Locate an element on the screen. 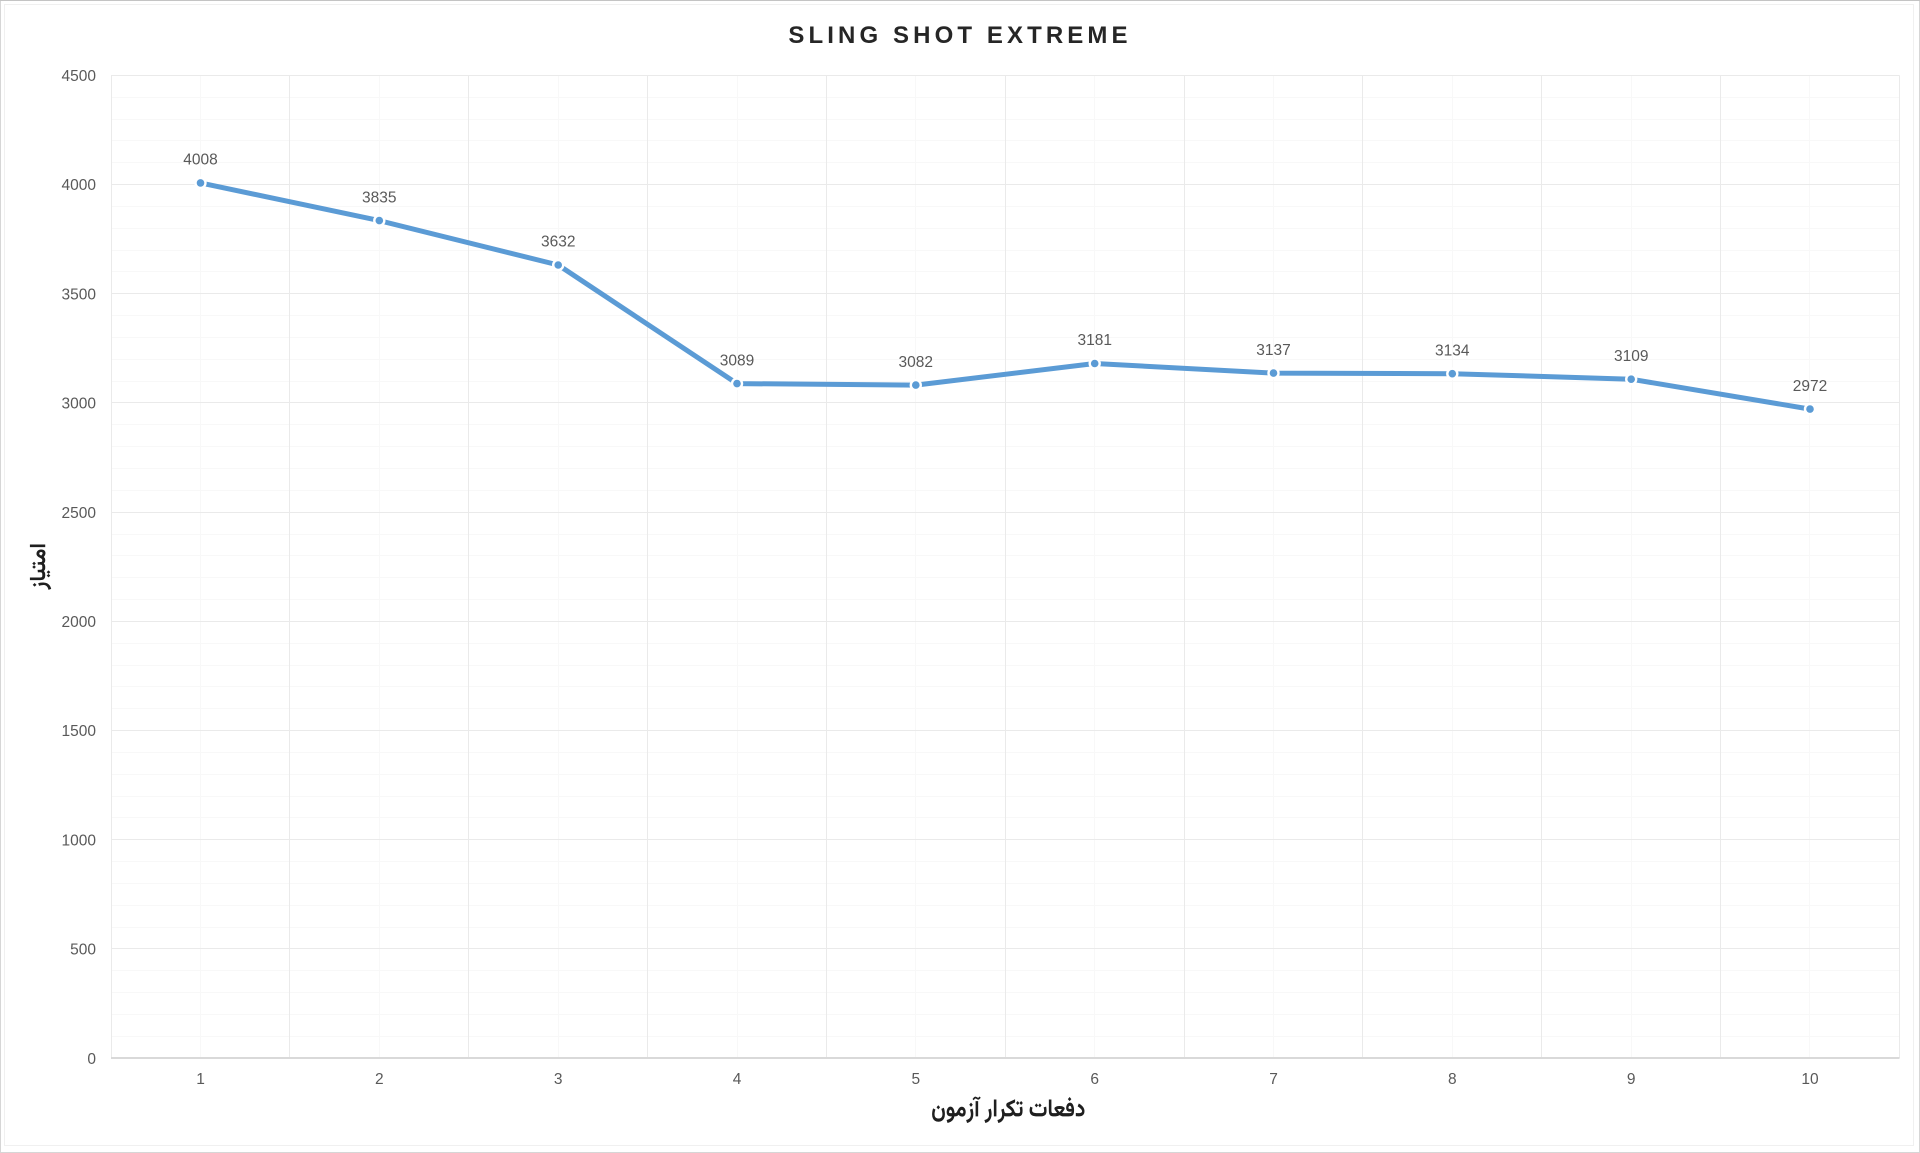 The height and width of the screenshot is (1153, 1920). svg-text: 1000 is located at coordinates (79, 840).